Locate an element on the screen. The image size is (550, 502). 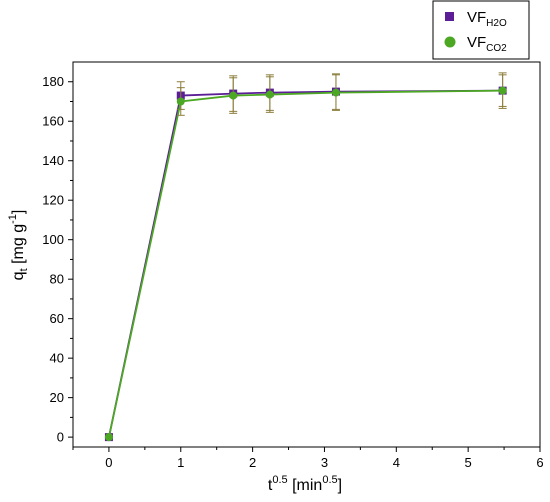
x-tick-label: 4 is located at coordinates (396, 462).